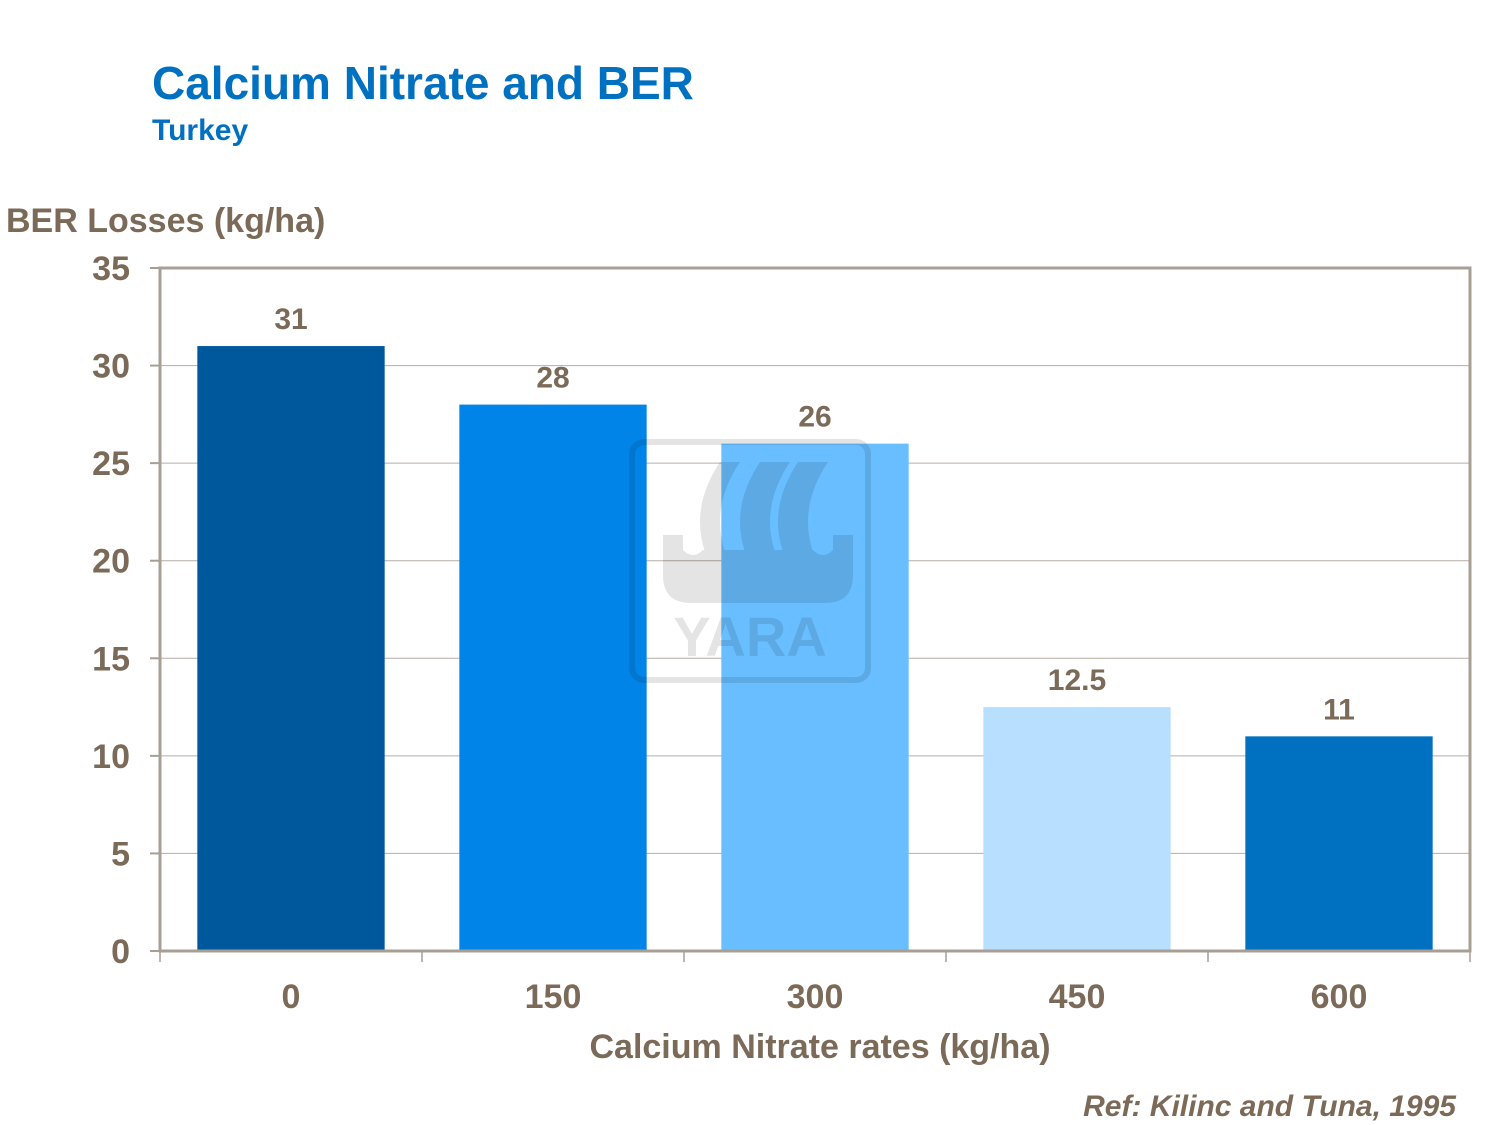  What do you see at coordinates (1339, 709) in the screenshot?
I see `data-label: 11` at bounding box center [1339, 709].